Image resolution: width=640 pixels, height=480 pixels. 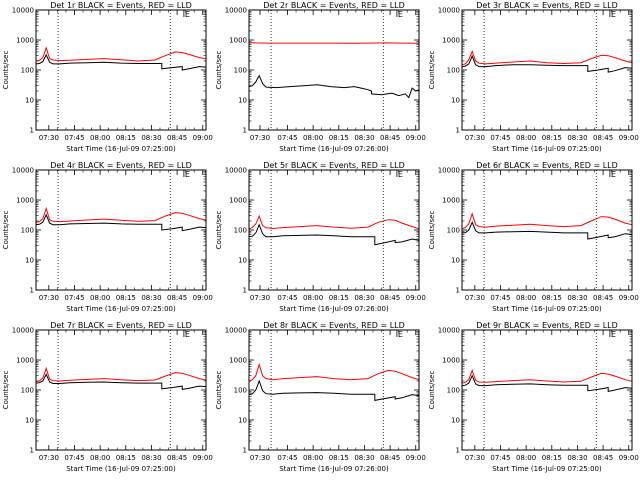 I want to click on chart-title: Det 4r BLACK = Events, RED = LLD, so click(x=121, y=165).